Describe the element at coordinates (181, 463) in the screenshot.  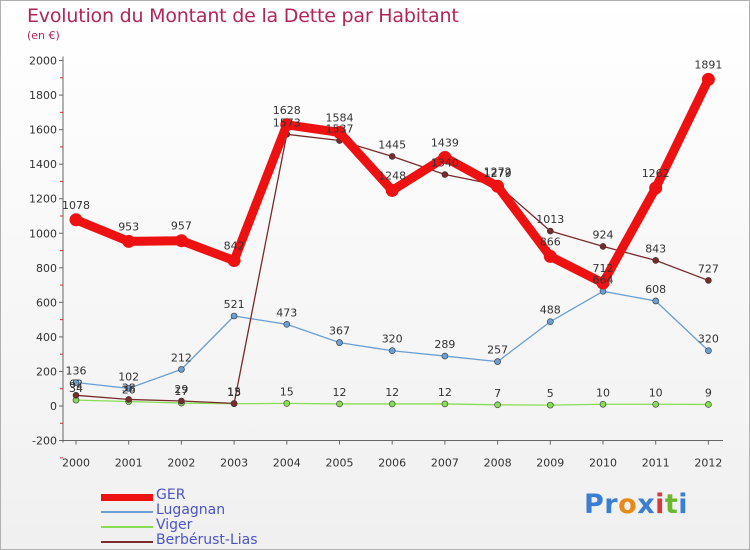
I see `x-tick-label: 2002` at that location.